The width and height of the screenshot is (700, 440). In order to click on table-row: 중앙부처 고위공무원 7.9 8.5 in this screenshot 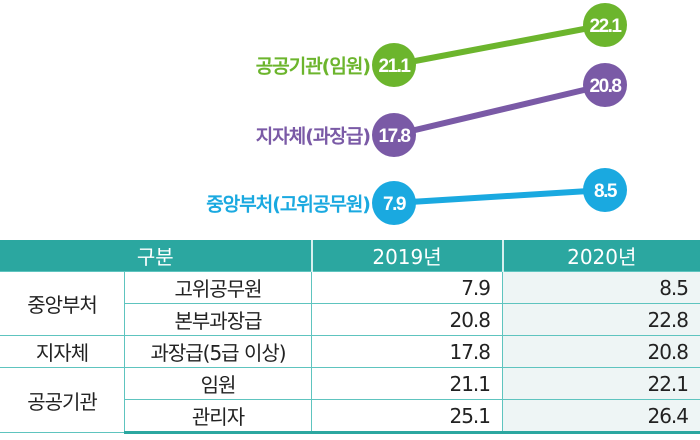, I will do `click(350, 303)`.